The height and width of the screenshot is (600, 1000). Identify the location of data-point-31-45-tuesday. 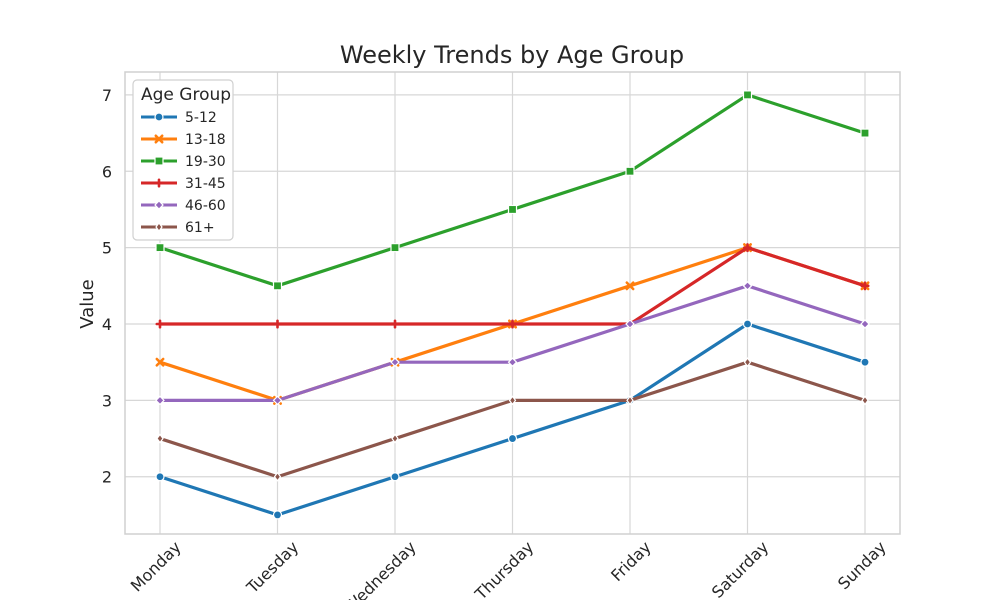
(277, 324).